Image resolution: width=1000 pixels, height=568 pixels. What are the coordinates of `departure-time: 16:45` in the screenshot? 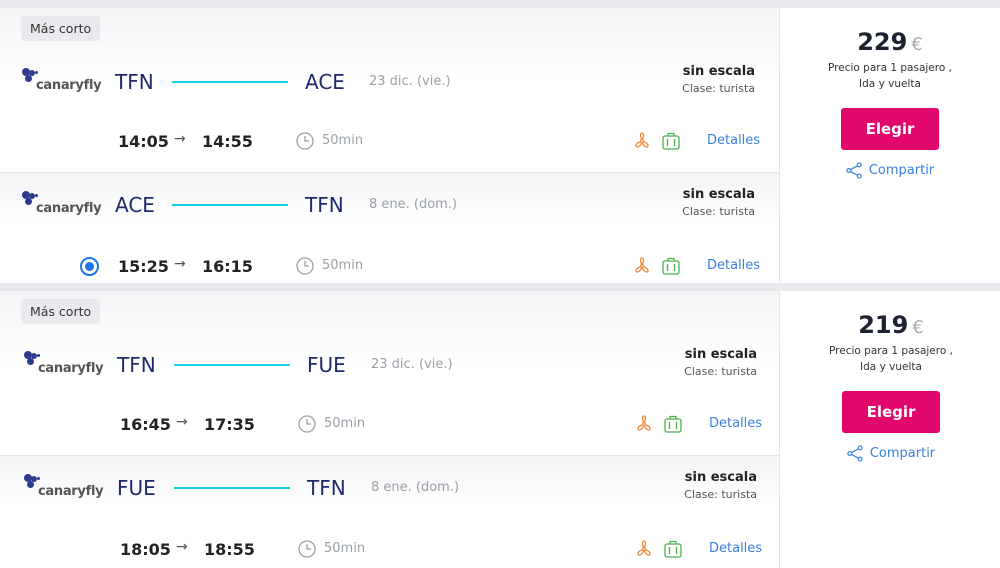 It's located at (145, 424).